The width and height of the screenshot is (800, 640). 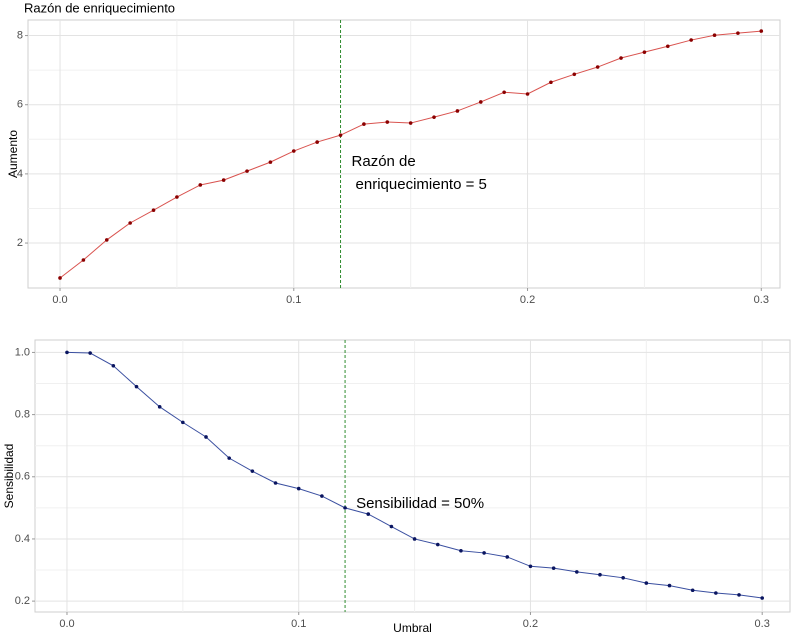 What do you see at coordinates (421, 184) in the screenshot?
I see `annotation: enriquecimiento = 5` at bounding box center [421, 184].